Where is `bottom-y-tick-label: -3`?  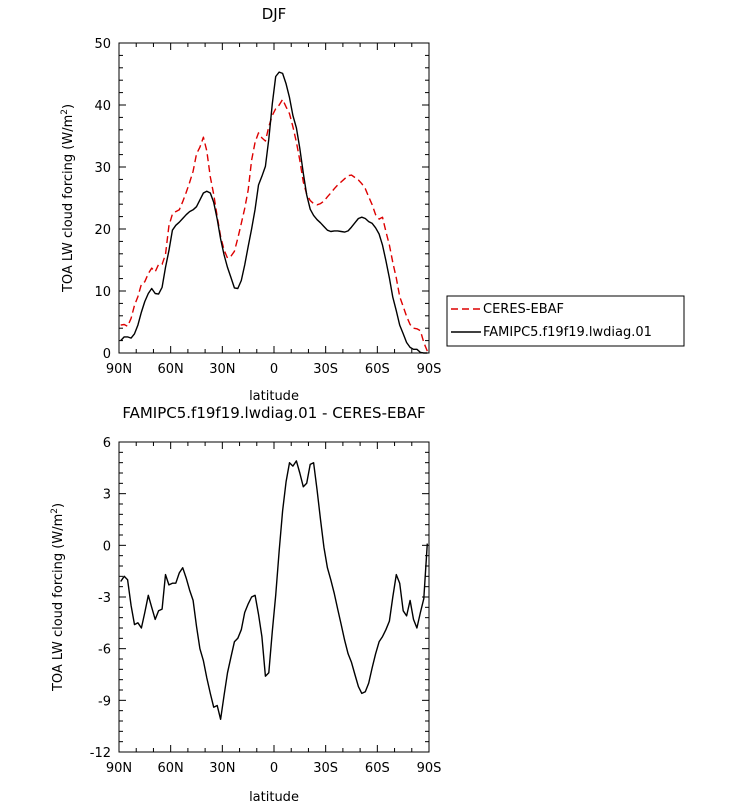 bottom-y-tick-label: -3 is located at coordinates (104, 598).